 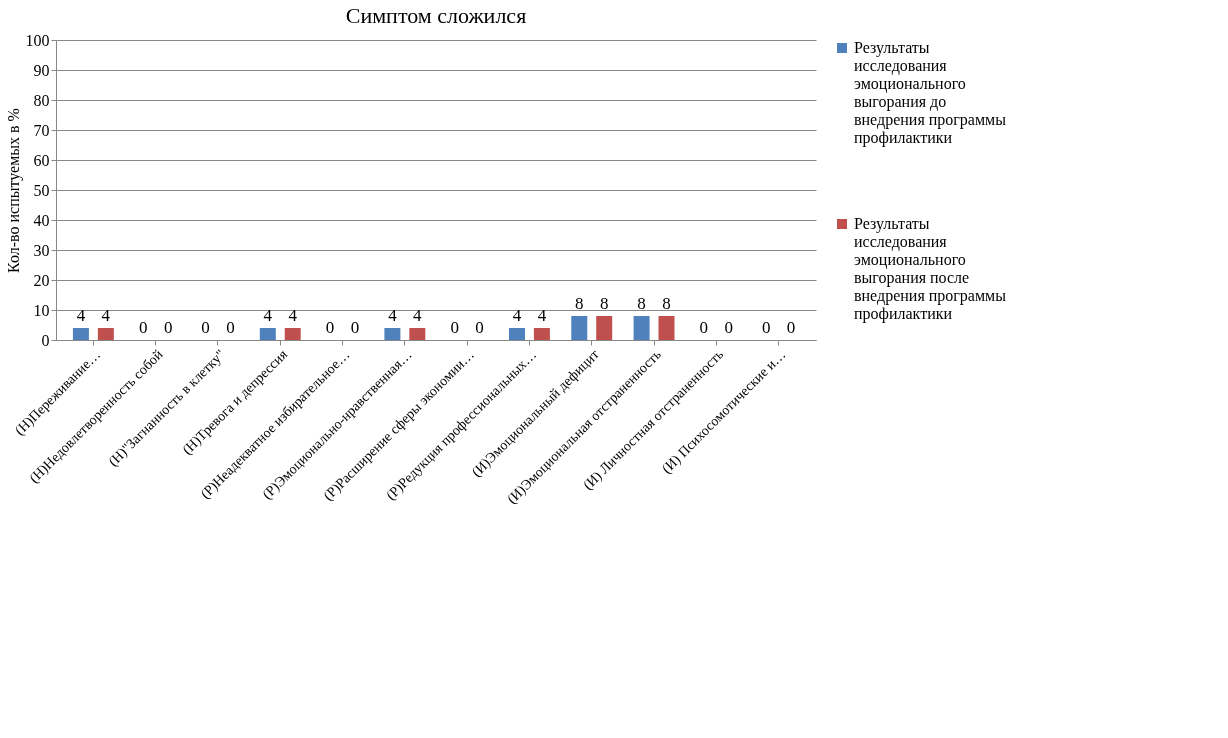 What do you see at coordinates (13, 190) in the screenshot?
I see `y-axis-title: Кол-во испытуемых в %` at bounding box center [13, 190].